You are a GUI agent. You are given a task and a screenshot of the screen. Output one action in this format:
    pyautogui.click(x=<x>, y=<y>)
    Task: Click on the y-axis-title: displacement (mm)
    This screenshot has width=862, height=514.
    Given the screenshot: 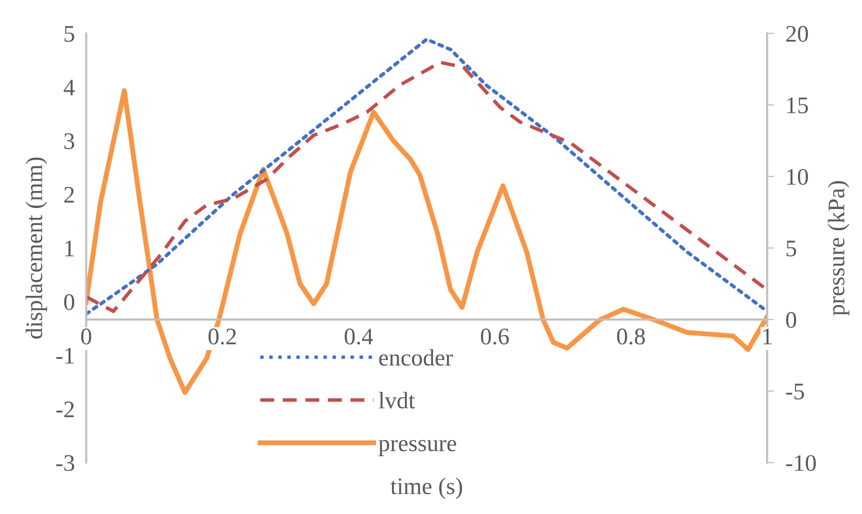 What is the action you would take?
    pyautogui.click(x=37, y=248)
    